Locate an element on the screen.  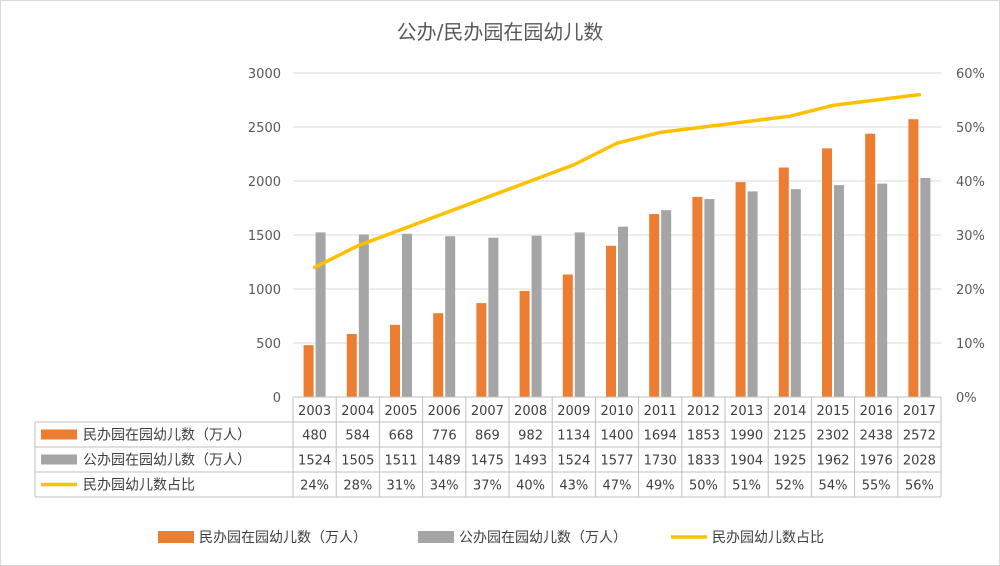
legend-label: 民办园幼儿数占比 is located at coordinates (768, 538).